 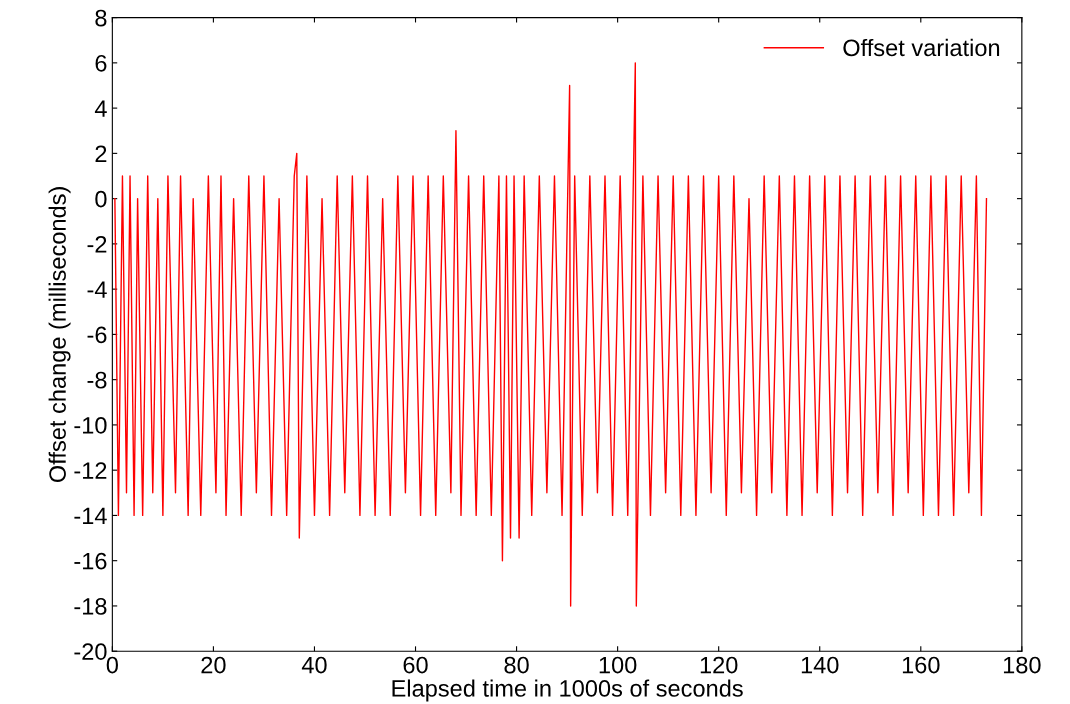 What do you see at coordinates (415, 665) in the screenshot?
I see `x-tick-label: 60` at bounding box center [415, 665].